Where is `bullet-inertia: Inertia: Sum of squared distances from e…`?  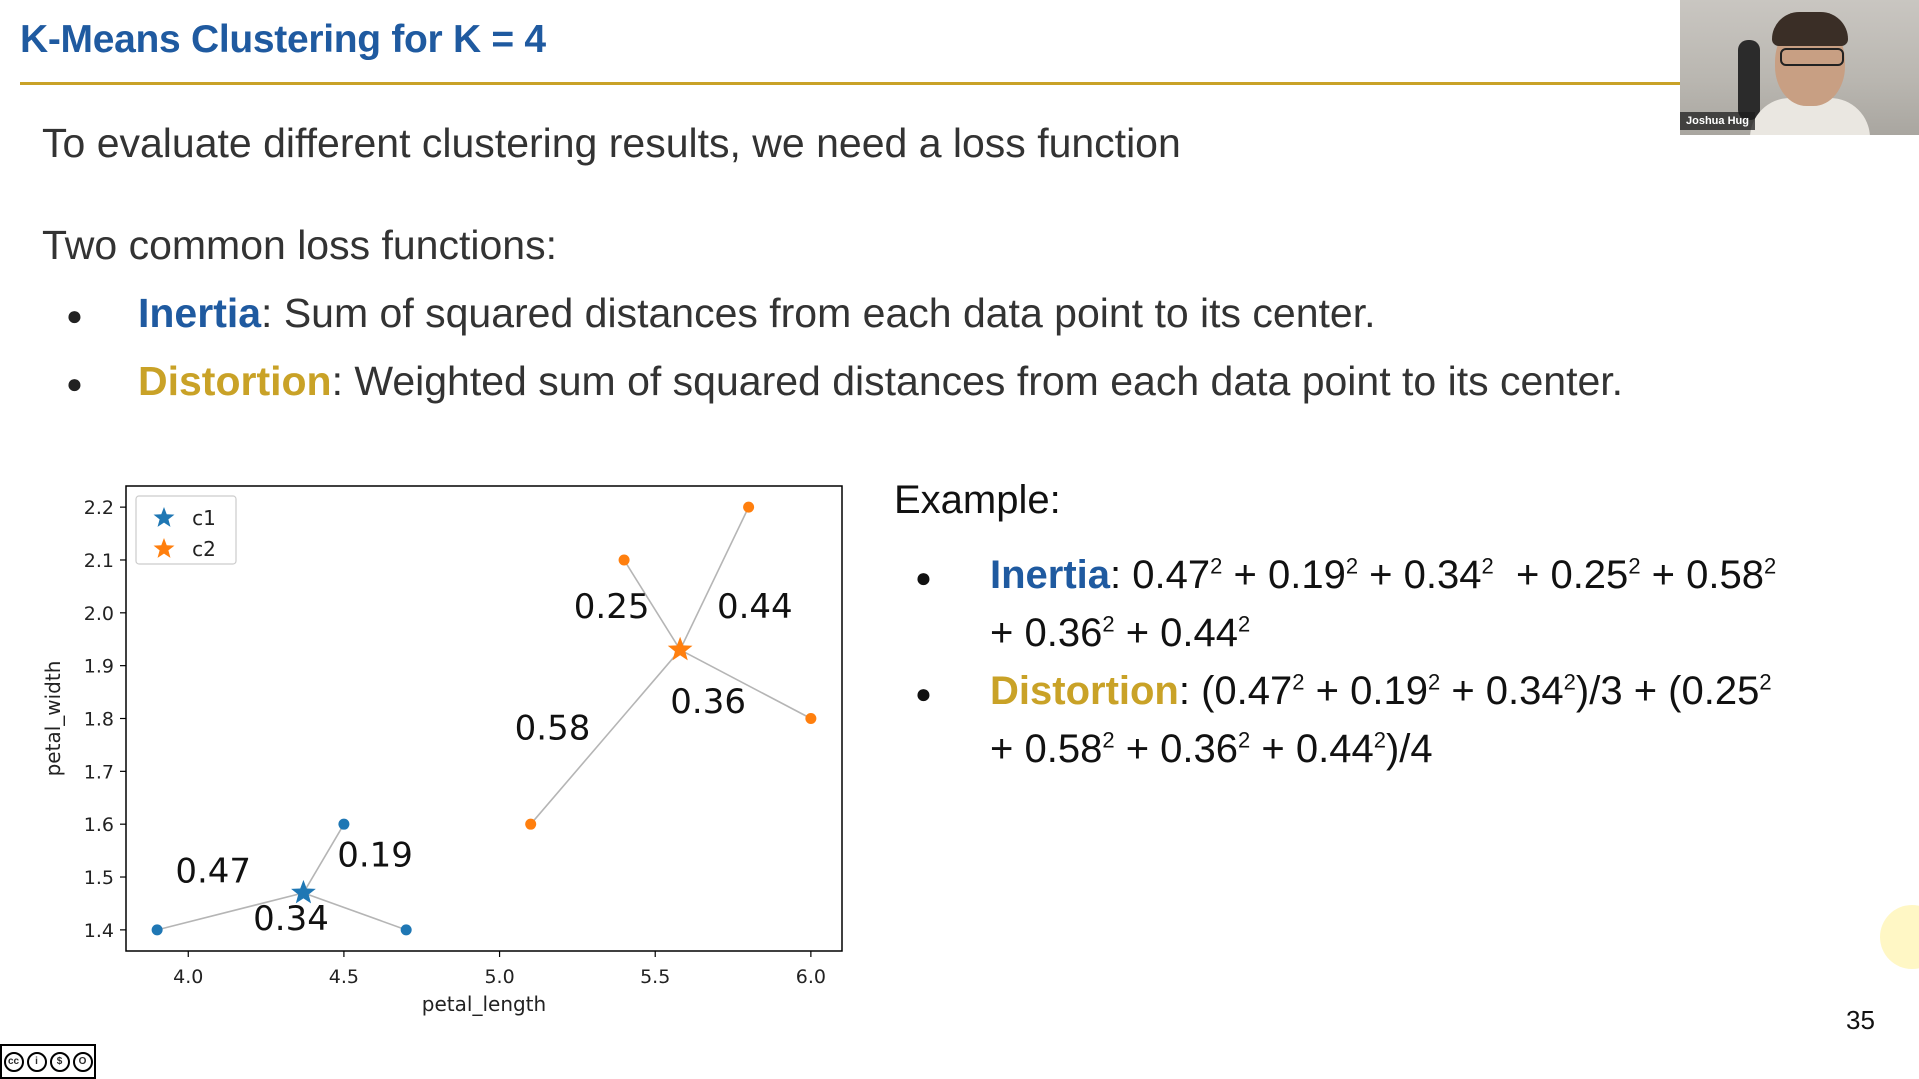 bullet-inertia: Inertia: Sum of squared distances from e… is located at coordinates (757, 313).